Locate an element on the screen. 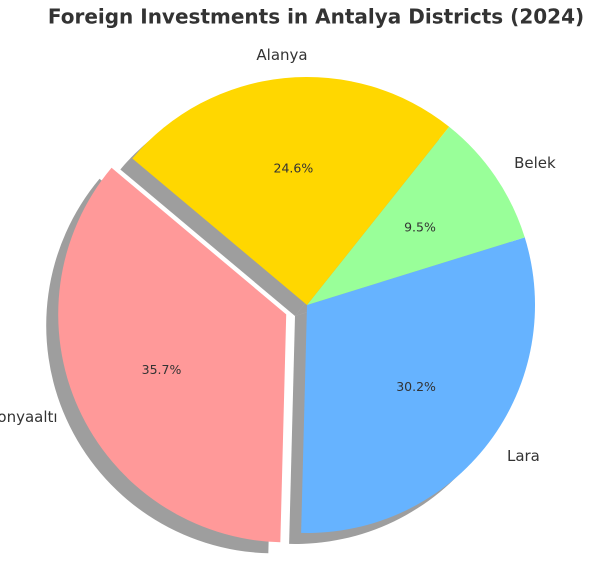 This screenshot has height=588, width=600. value-label: 9.5% is located at coordinates (420, 226).